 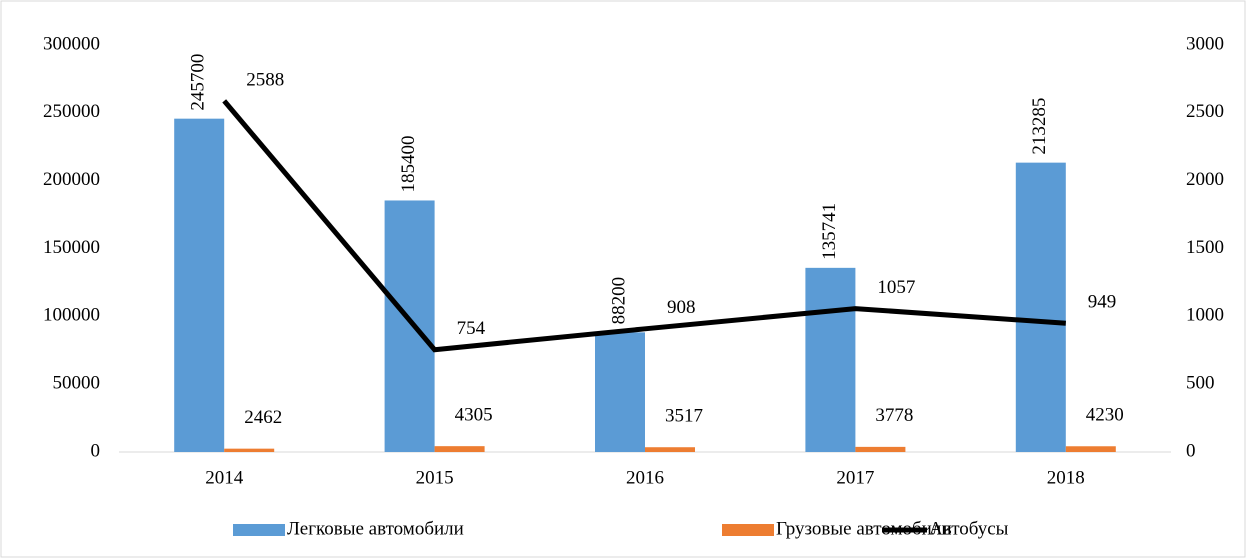 I want to click on y-tick-label: 250000, so click(x=71, y=111).